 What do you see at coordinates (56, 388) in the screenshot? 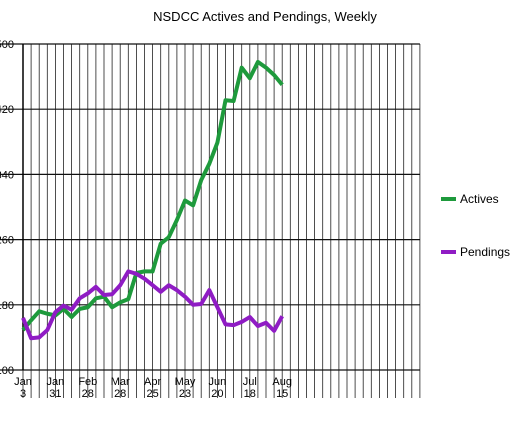
I see `x-tick-label: Jan 31` at bounding box center [56, 388].